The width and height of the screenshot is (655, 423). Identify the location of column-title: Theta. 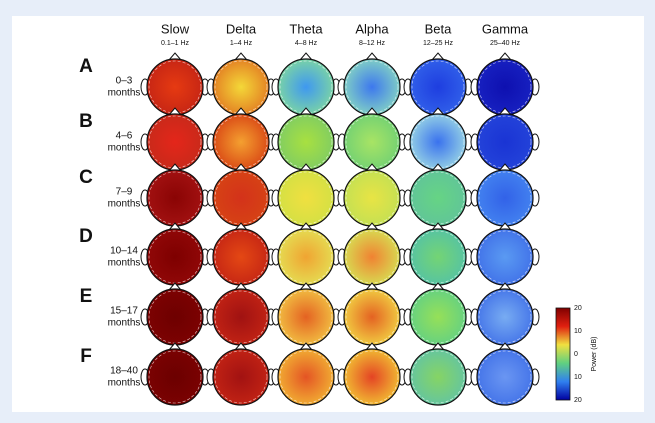
(306, 28).